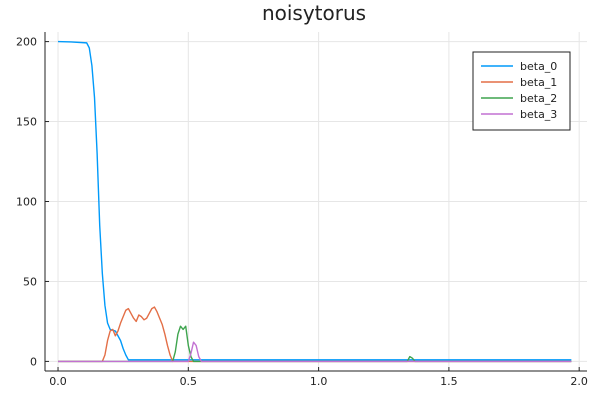 This screenshot has height=400, width=600. What do you see at coordinates (538, 82) in the screenshot?
I see `legend-label: beta_1` at bounding box center [538, 82].